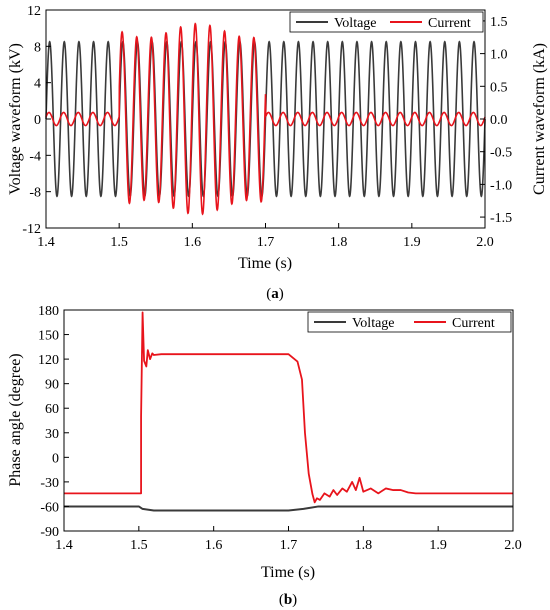  What do you see at coordinates (119, 242) in the screenshot?
I see `panel-a-x-tick-label: 1.5` at bounding box center [119, 242].